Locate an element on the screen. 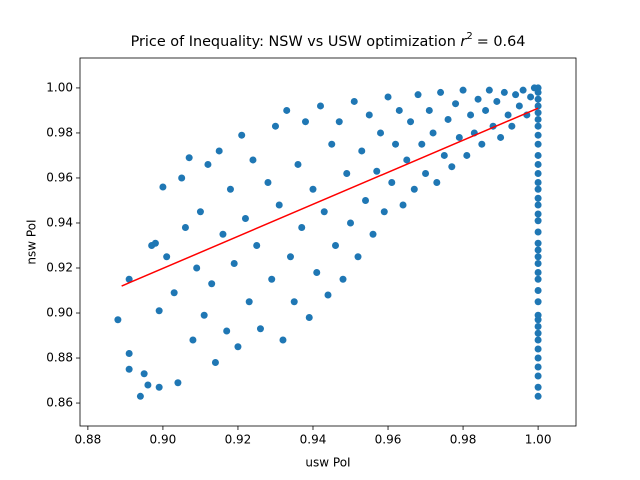  x-tick-label: 1.00 is located at coordinates (538, 440).